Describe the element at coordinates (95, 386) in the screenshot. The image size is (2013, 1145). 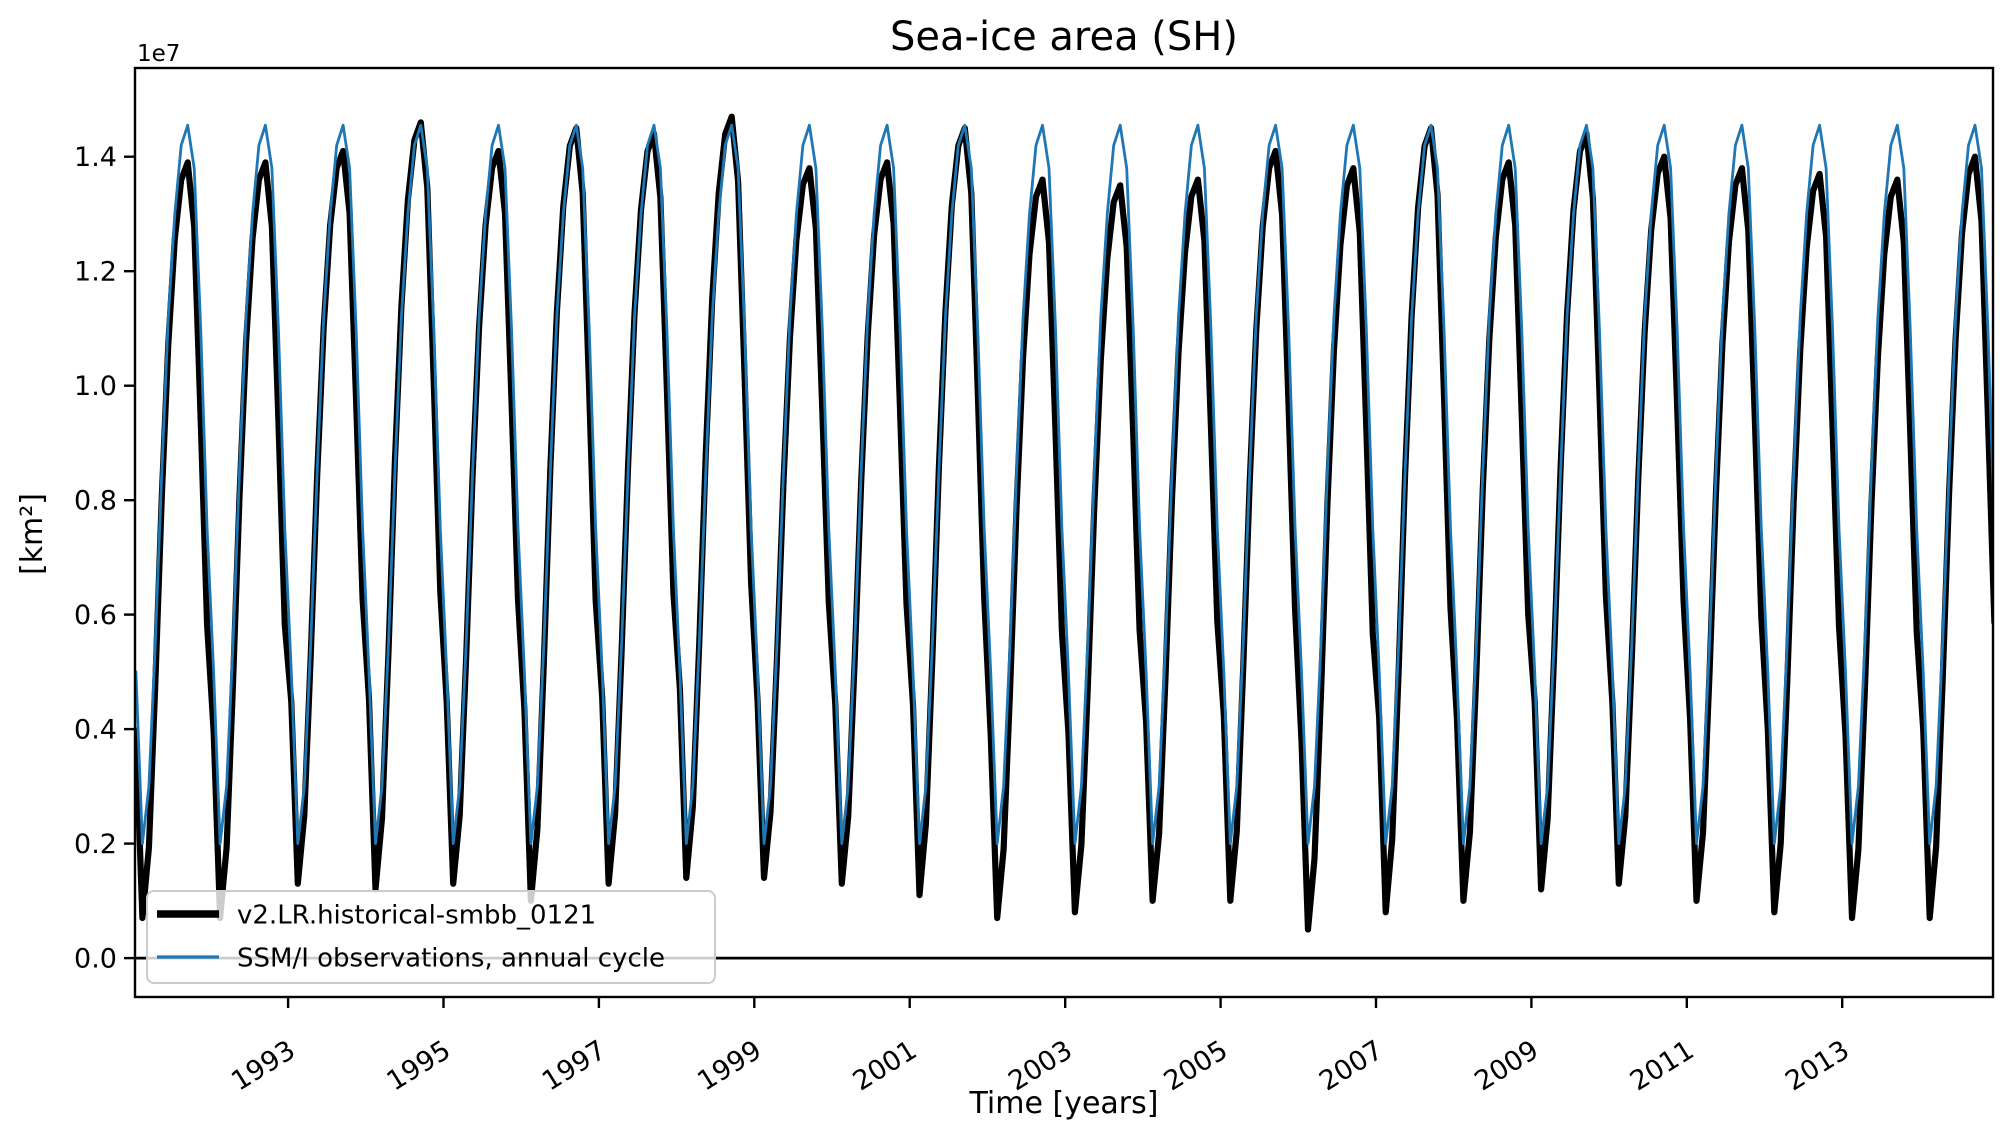
I see `y-tick-label: 1.0` at that location.